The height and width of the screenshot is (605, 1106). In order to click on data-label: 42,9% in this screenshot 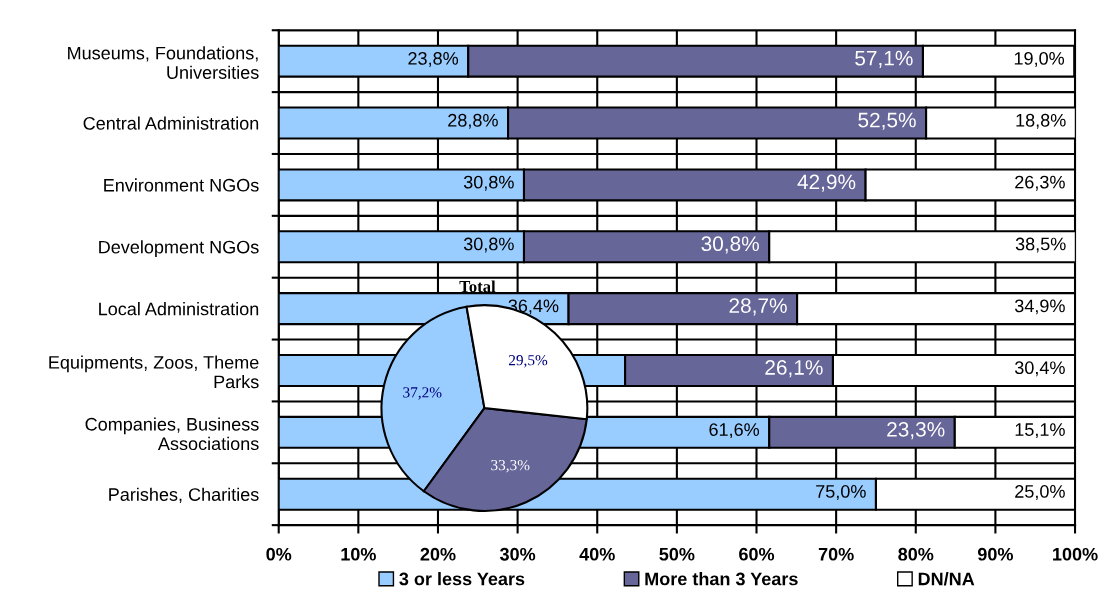, I will do `click(826, 183)`.